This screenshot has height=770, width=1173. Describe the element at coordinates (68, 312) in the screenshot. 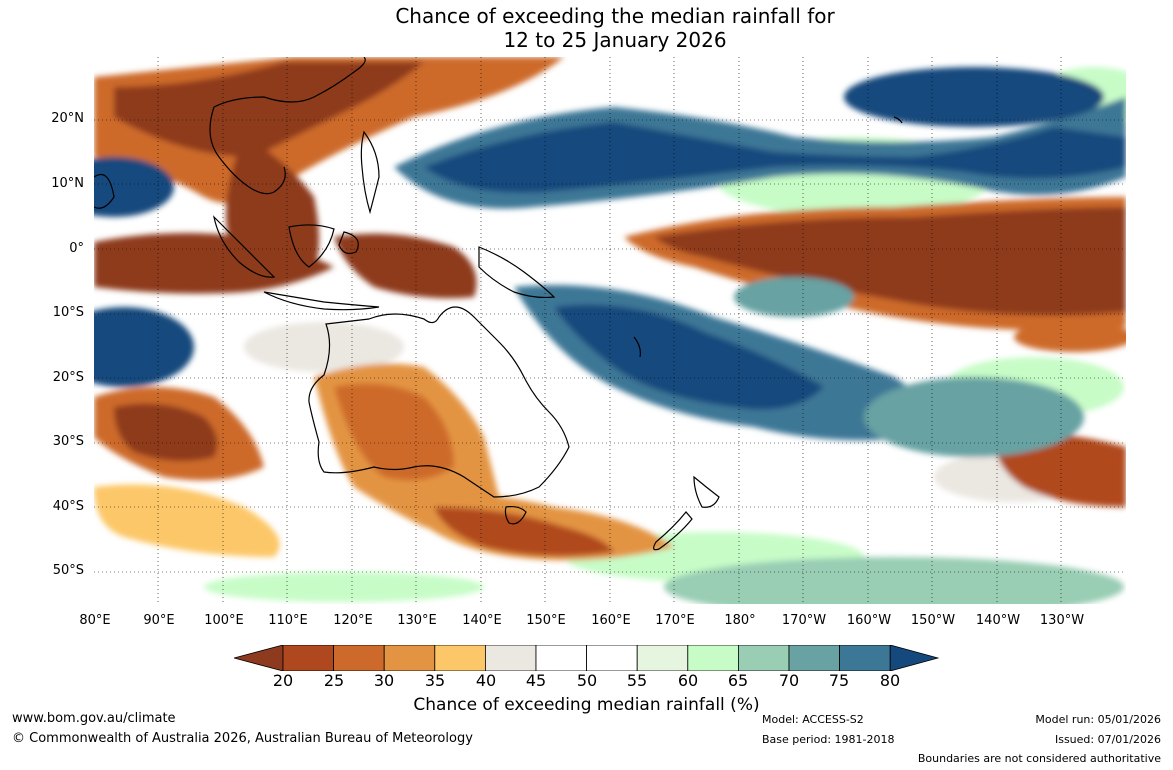

I see `lat-label-10s: 10°S` at that location.